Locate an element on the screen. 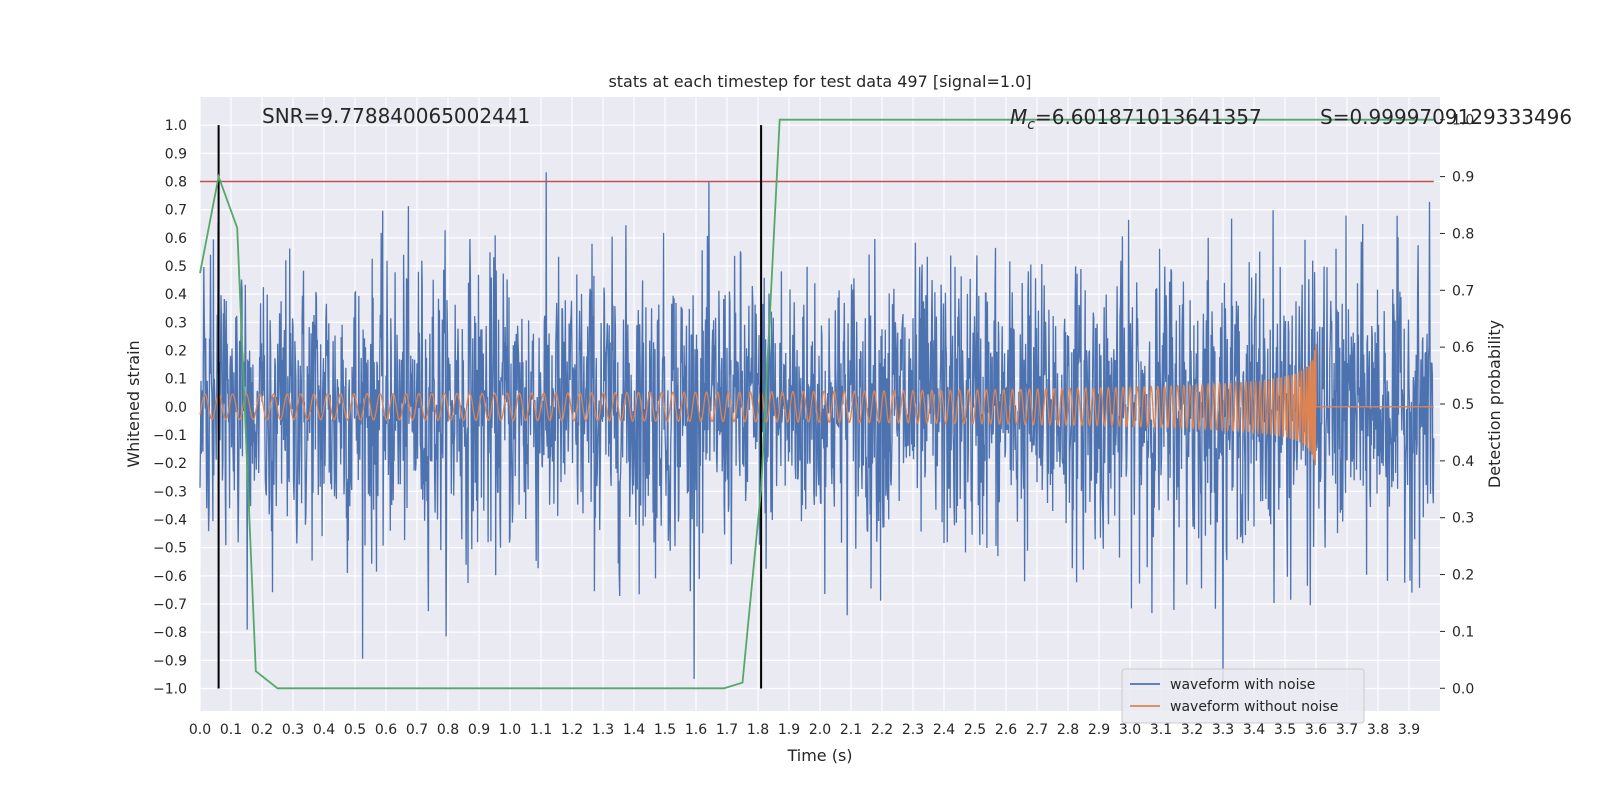 The image size is (1600, 800). y-tick-label: 0.6 is located at coordinates (176, 239).